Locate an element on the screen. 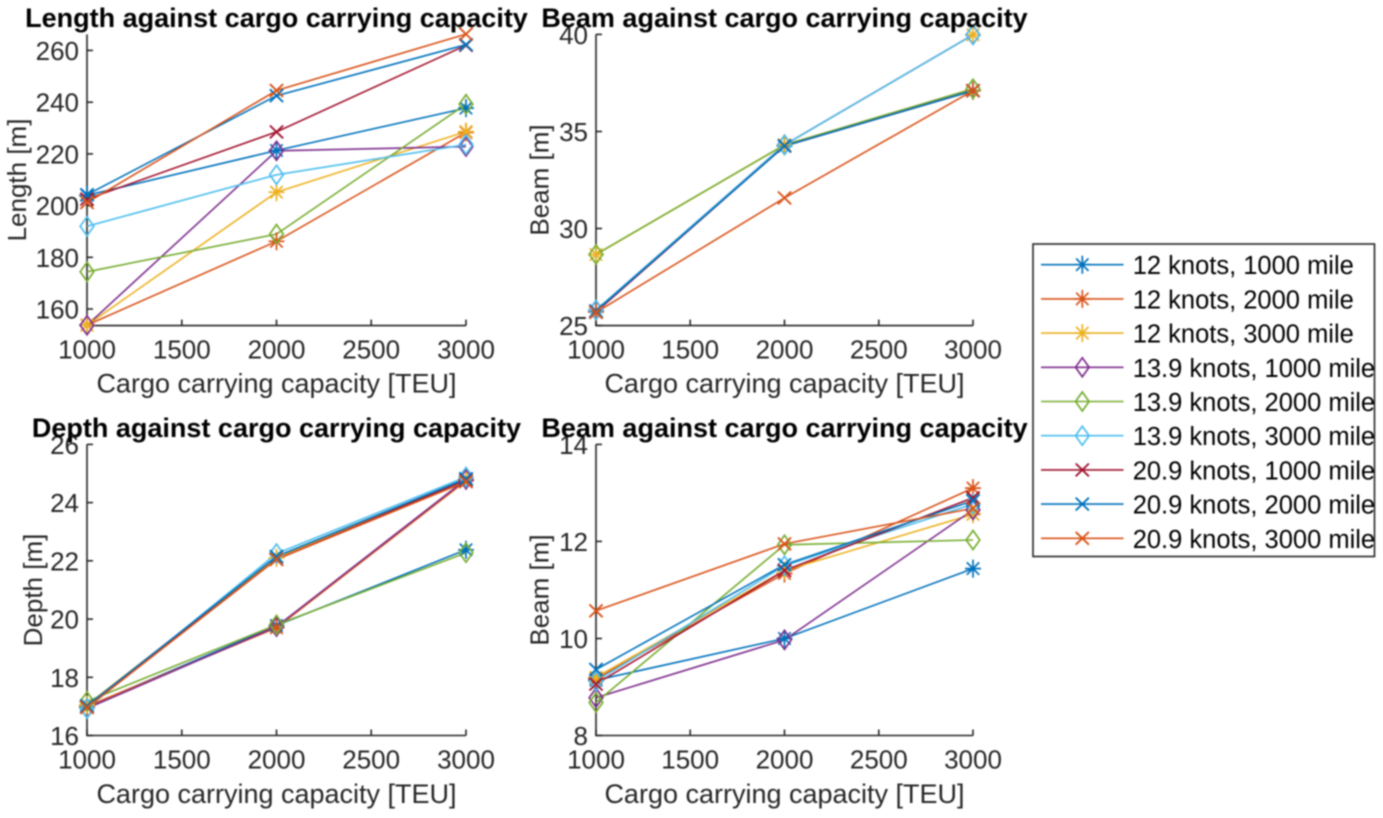 This screenshot has height=818, width=1383. svg-text: 25 is located at coordinates (573, 326).